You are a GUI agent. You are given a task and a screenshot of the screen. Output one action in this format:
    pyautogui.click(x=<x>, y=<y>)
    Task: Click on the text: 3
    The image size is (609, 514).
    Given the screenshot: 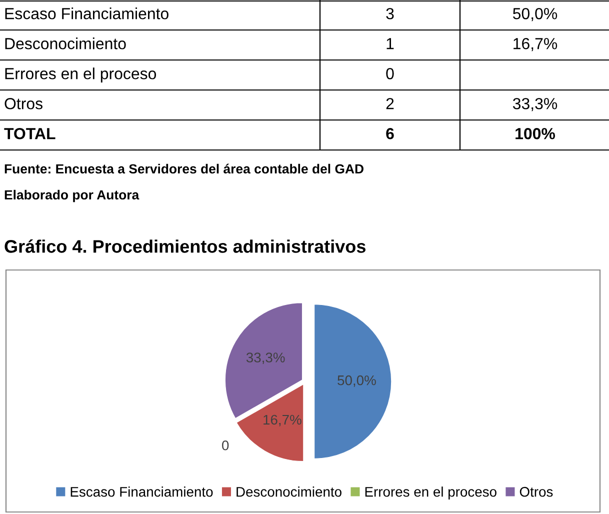 What is the action you would take?
    pyautogui.click(x=390, y=14)
    